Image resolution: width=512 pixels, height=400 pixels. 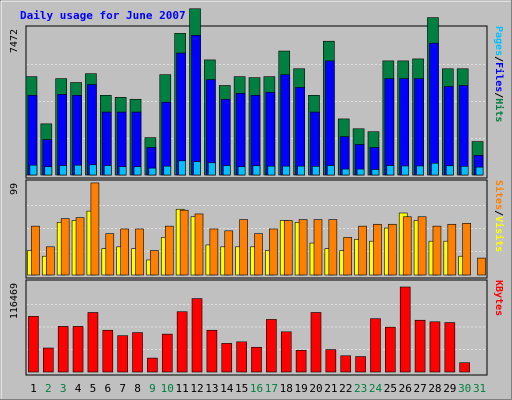 I want to click on x-tick-label: 5, so click(x=93, y=388).